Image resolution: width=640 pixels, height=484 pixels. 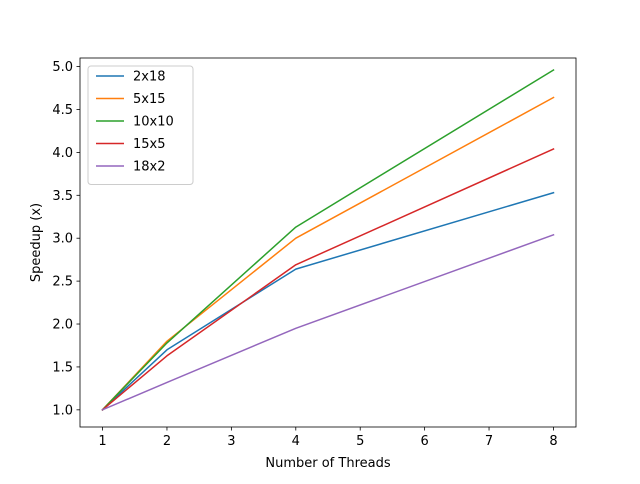 What do you see at coordinates (153, 122) in the screenshot?
I see `legend-label: 10x10` at bounding box center [153, 122].